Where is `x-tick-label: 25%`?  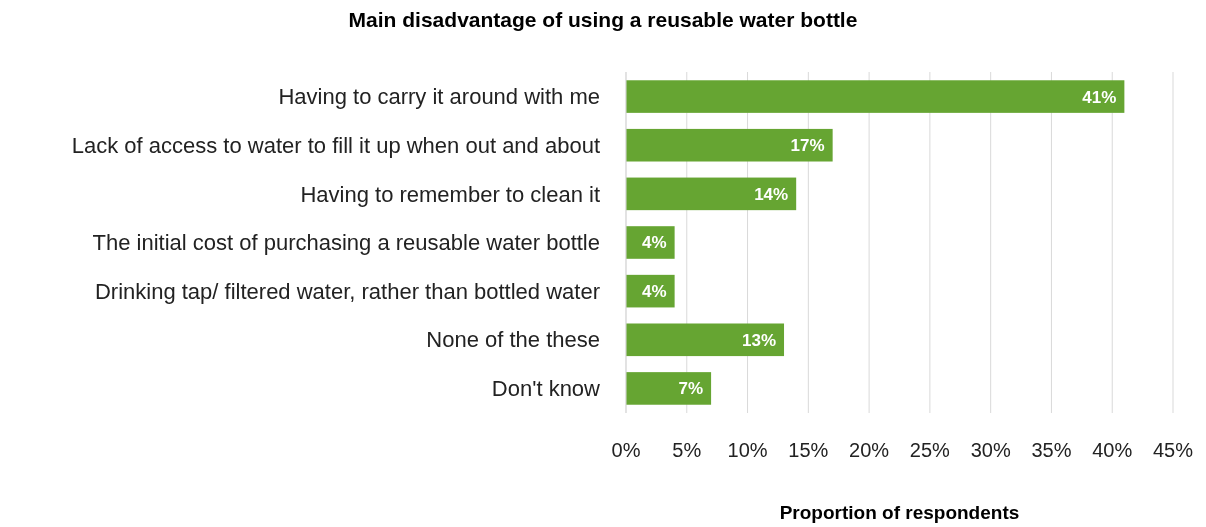 x-tick-label: 25% is located at coordinates (930, 450).